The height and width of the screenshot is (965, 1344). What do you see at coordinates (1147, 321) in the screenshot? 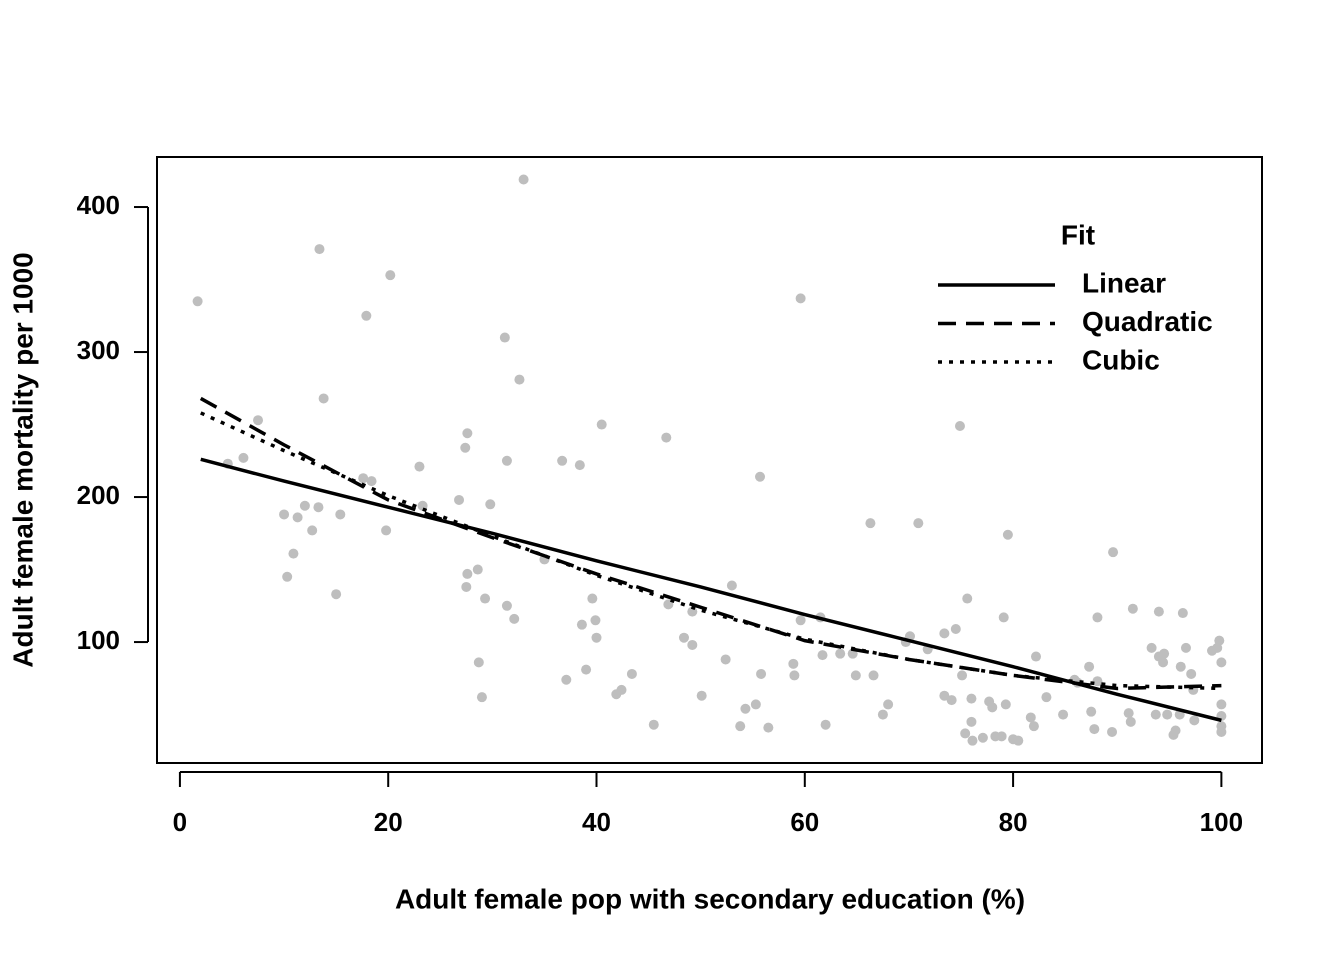
I see `legend-label: Quadratic` at bounding box center [1147, 321].